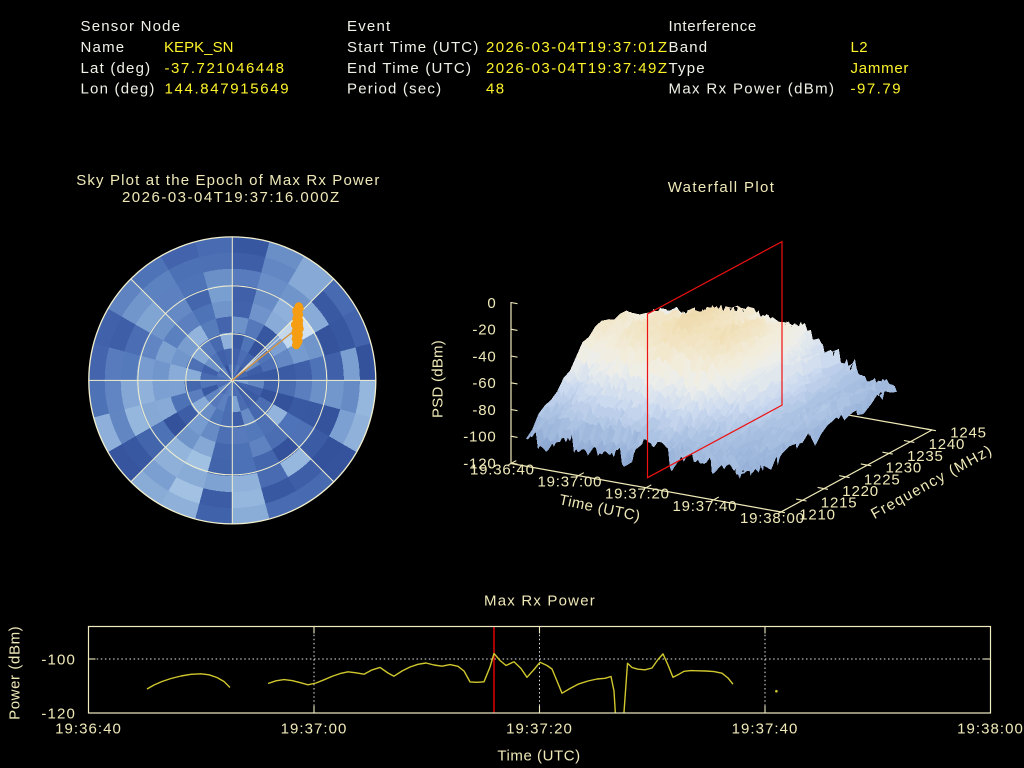 This screenshot has width=1024, height=768. Describe the element at coordinates (118, 89) in the screenshot. I see `svg-text: Lon (deg)` at that location.